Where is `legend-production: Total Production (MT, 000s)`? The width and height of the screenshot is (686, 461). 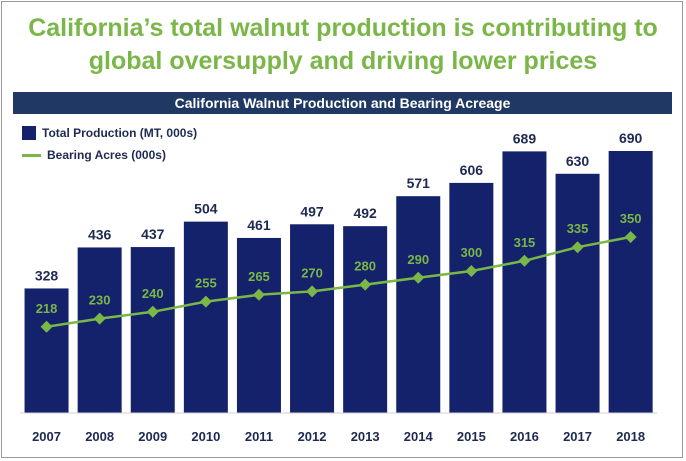 legend-production: Total Production (MT, 000s) is located at coordinates (109, 133).